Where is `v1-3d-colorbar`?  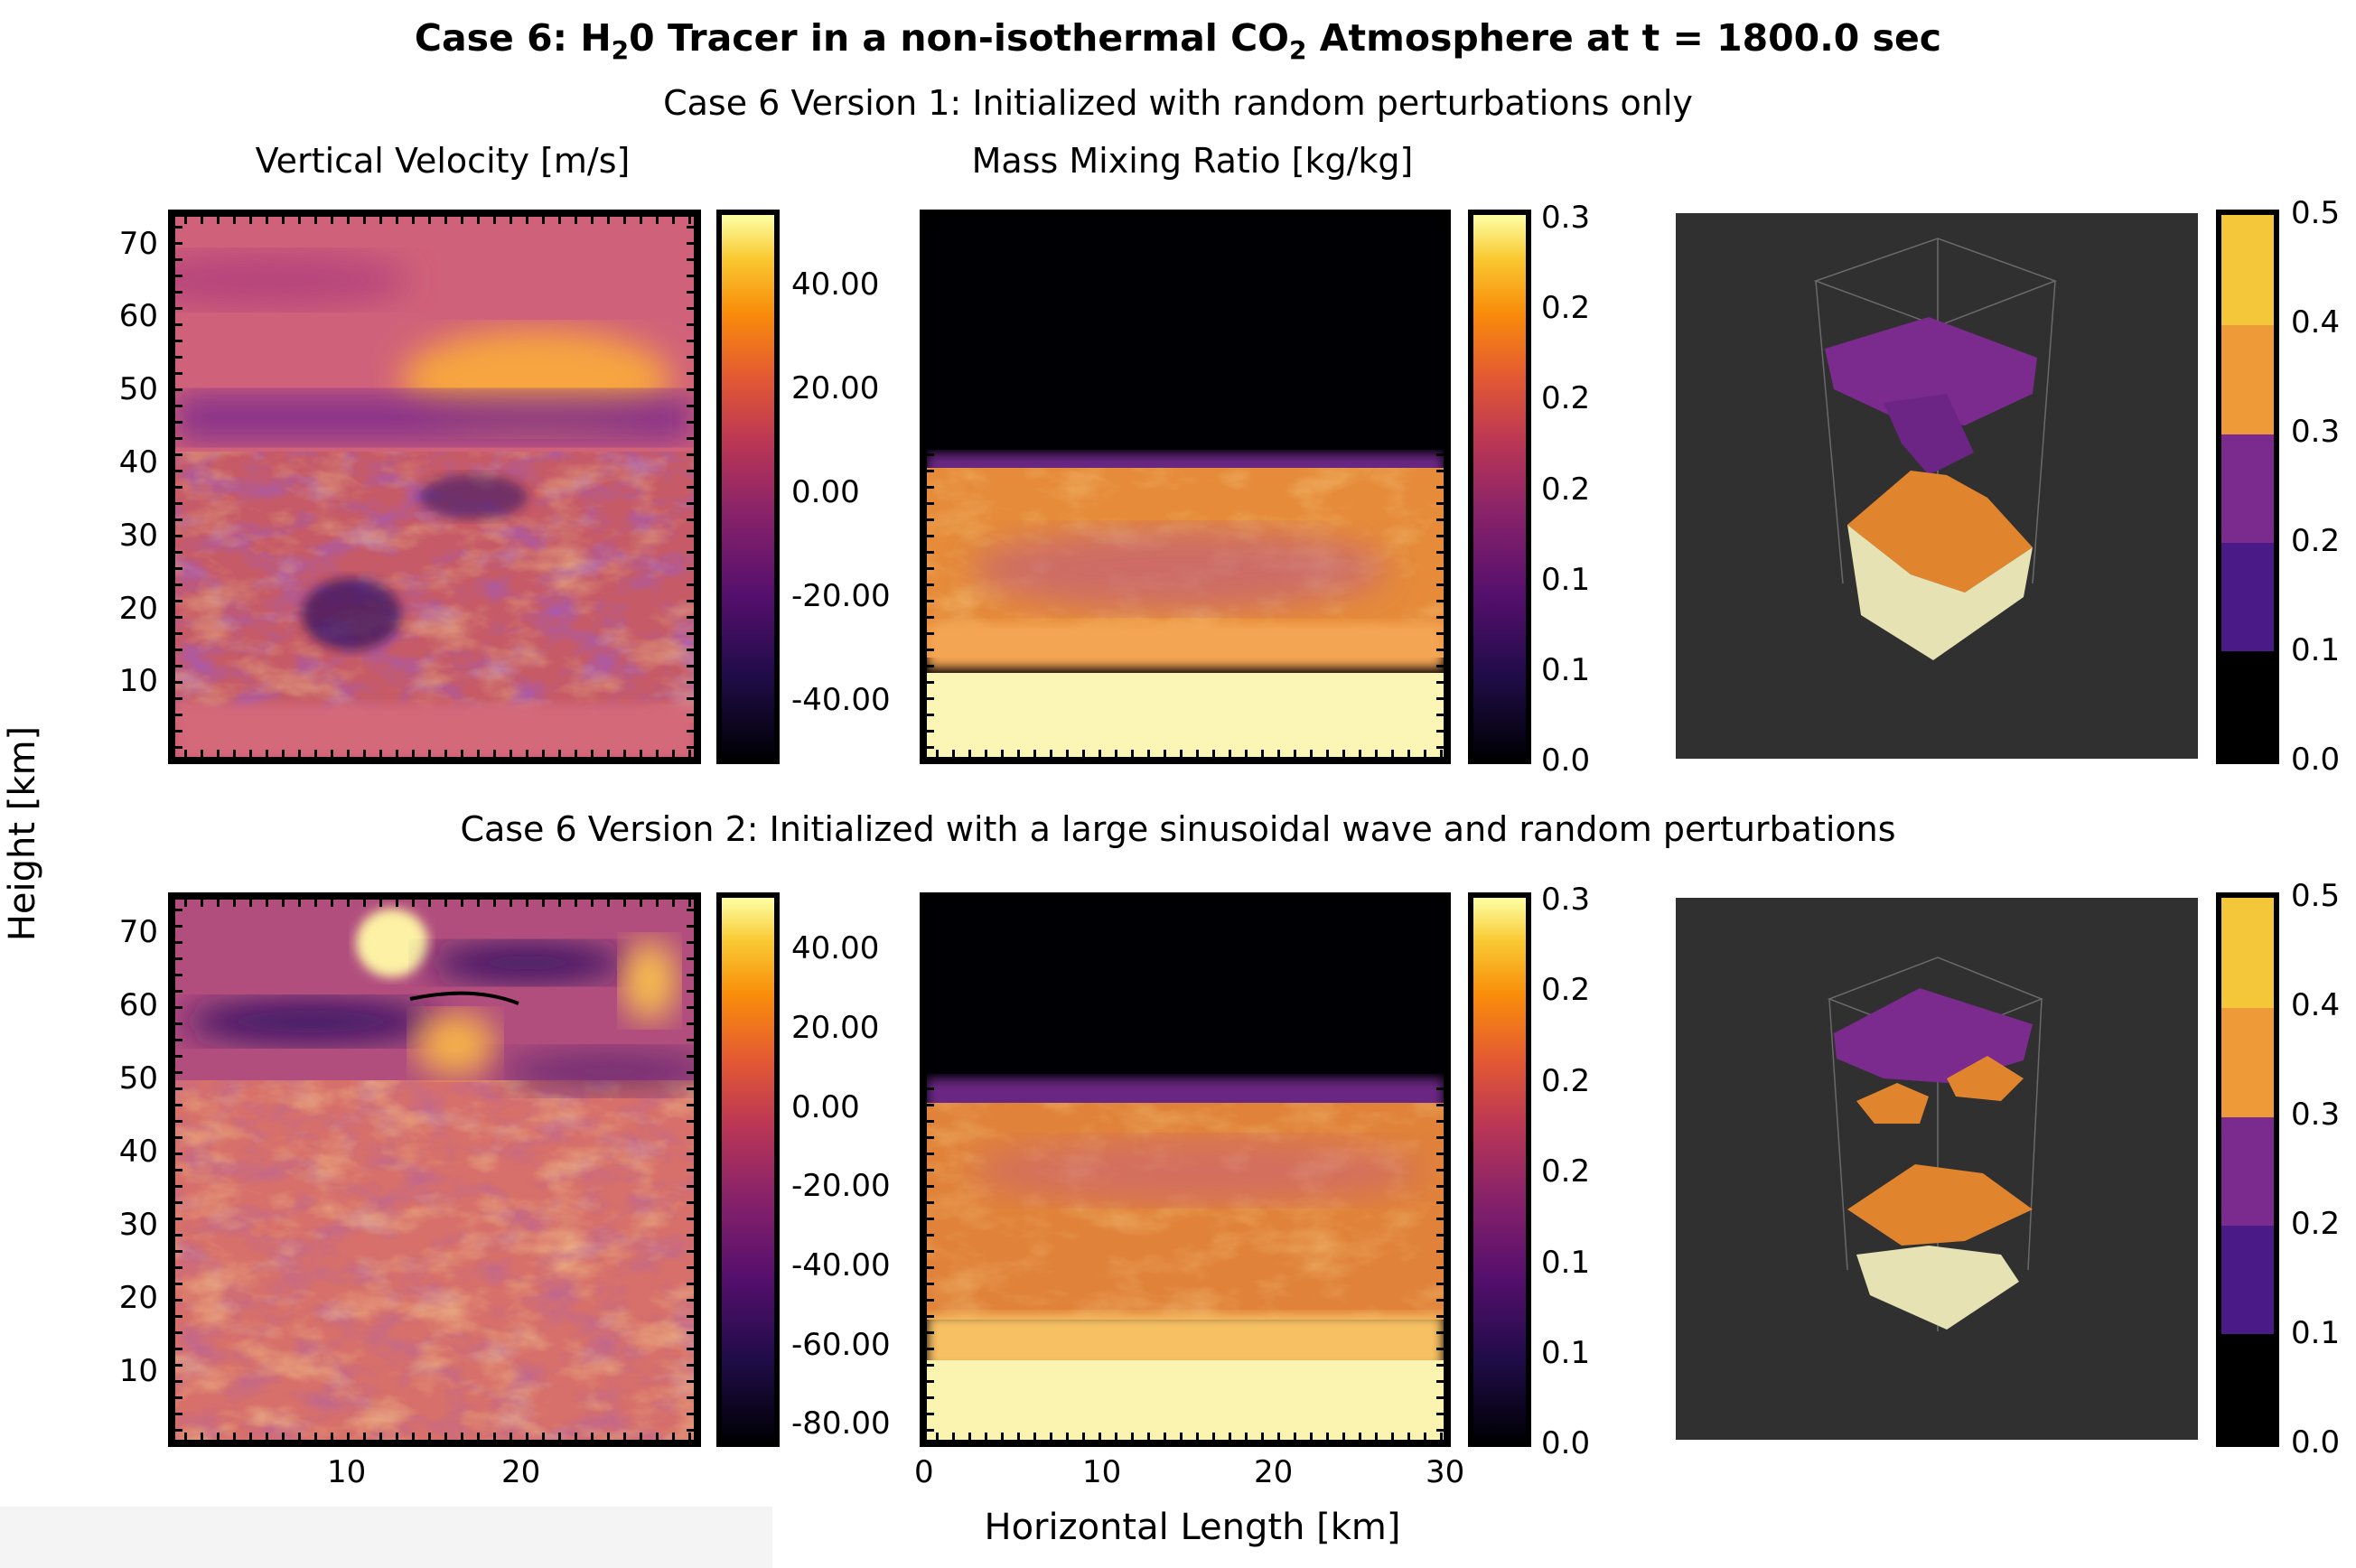
v1-3d-colorbar is located at coordinates (2247, 487).